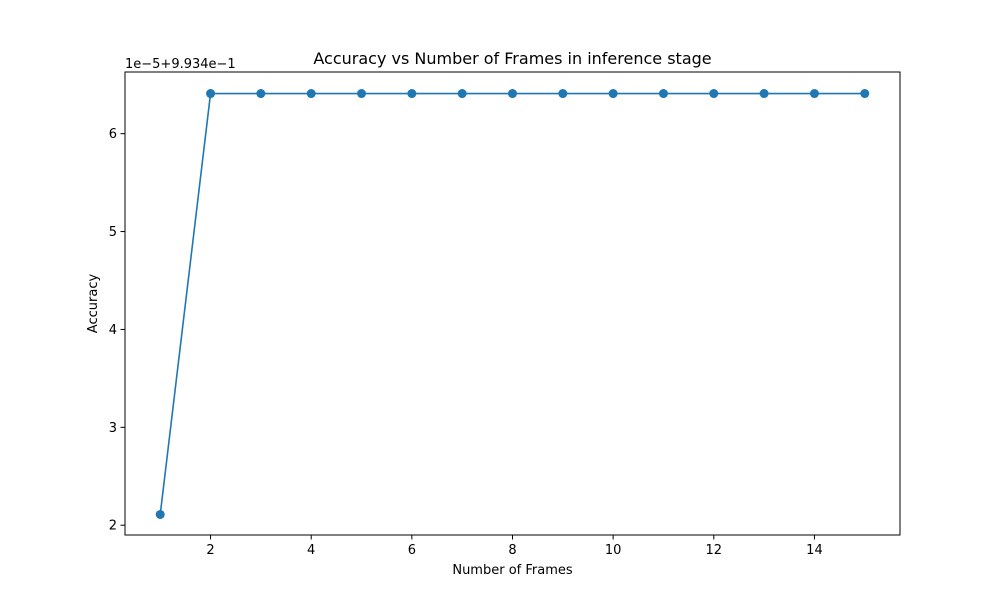 This screenshot has height=604, width=1000. Describe the element at coordinates (714, 550) in the screenshot. I see `x-tick-label: 12` at that location.